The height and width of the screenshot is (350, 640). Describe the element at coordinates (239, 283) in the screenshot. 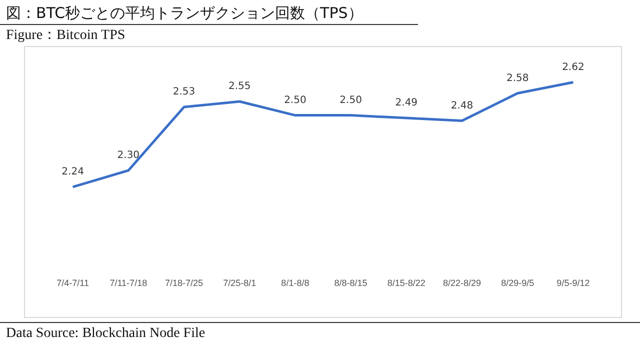

I see `x-tick-label: 7/25-8/1` at that location.